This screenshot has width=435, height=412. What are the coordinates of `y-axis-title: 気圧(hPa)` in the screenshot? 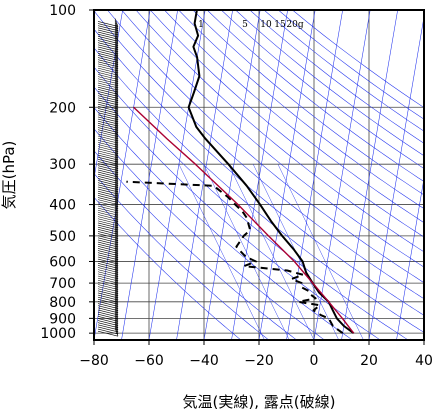 It's located at (9, 175).